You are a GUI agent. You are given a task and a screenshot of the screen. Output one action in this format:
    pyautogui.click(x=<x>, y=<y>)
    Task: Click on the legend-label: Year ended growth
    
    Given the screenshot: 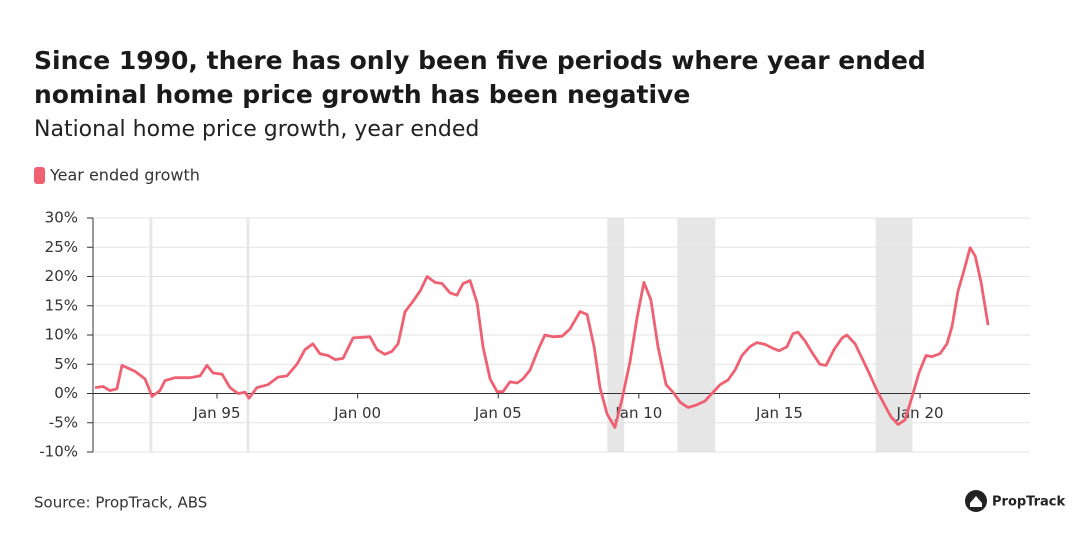 What is the action you would take?
    pyautogui.click(x=124, y=175)
    